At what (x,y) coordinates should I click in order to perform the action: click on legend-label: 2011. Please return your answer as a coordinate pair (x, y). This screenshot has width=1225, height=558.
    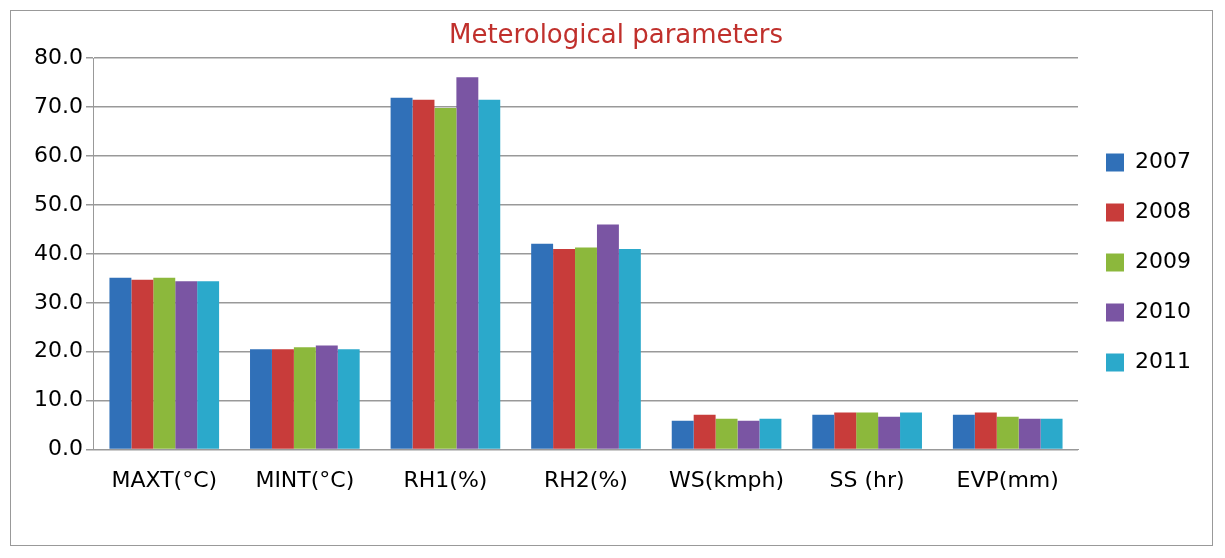
    Looking at the image, I should click on (1163, 361).